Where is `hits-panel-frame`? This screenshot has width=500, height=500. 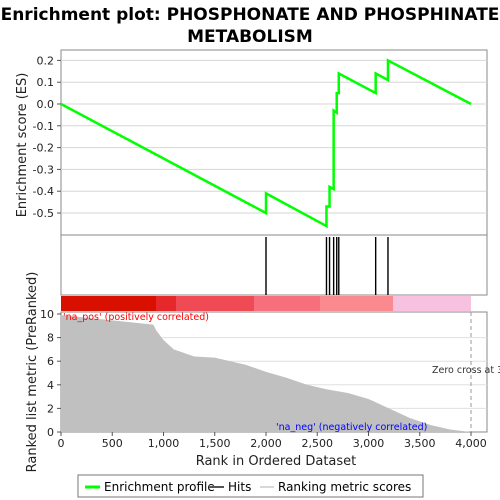 hits-panel-frame is located at coordinates (274, 265).